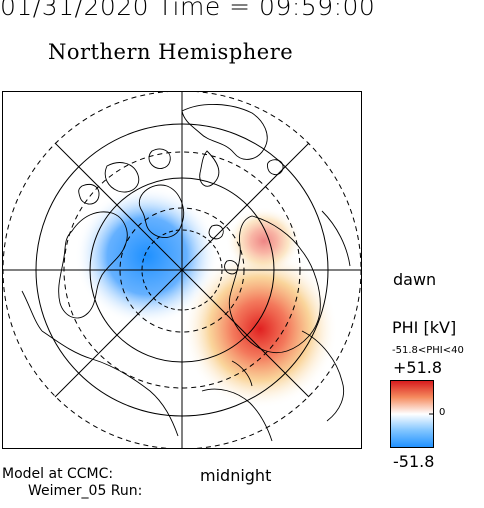  I want to click on colorbar-range-text: -51.8<PHI<40, so click(428, 350).